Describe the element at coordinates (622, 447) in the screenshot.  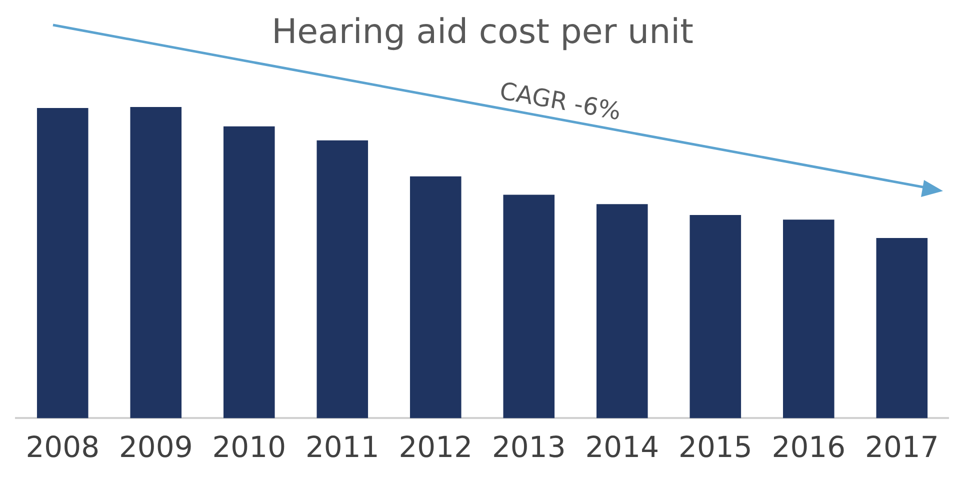
I see `x-tick-label: 2014` at that location.